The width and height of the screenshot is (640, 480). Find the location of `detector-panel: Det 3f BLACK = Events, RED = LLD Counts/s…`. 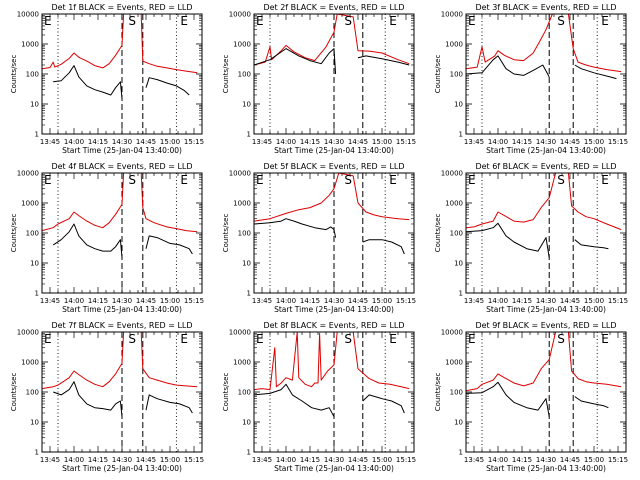

detector-panel: Det 3f BLACK = Events, RED = LLD Counts/s… is located at coordinates (531, 79).